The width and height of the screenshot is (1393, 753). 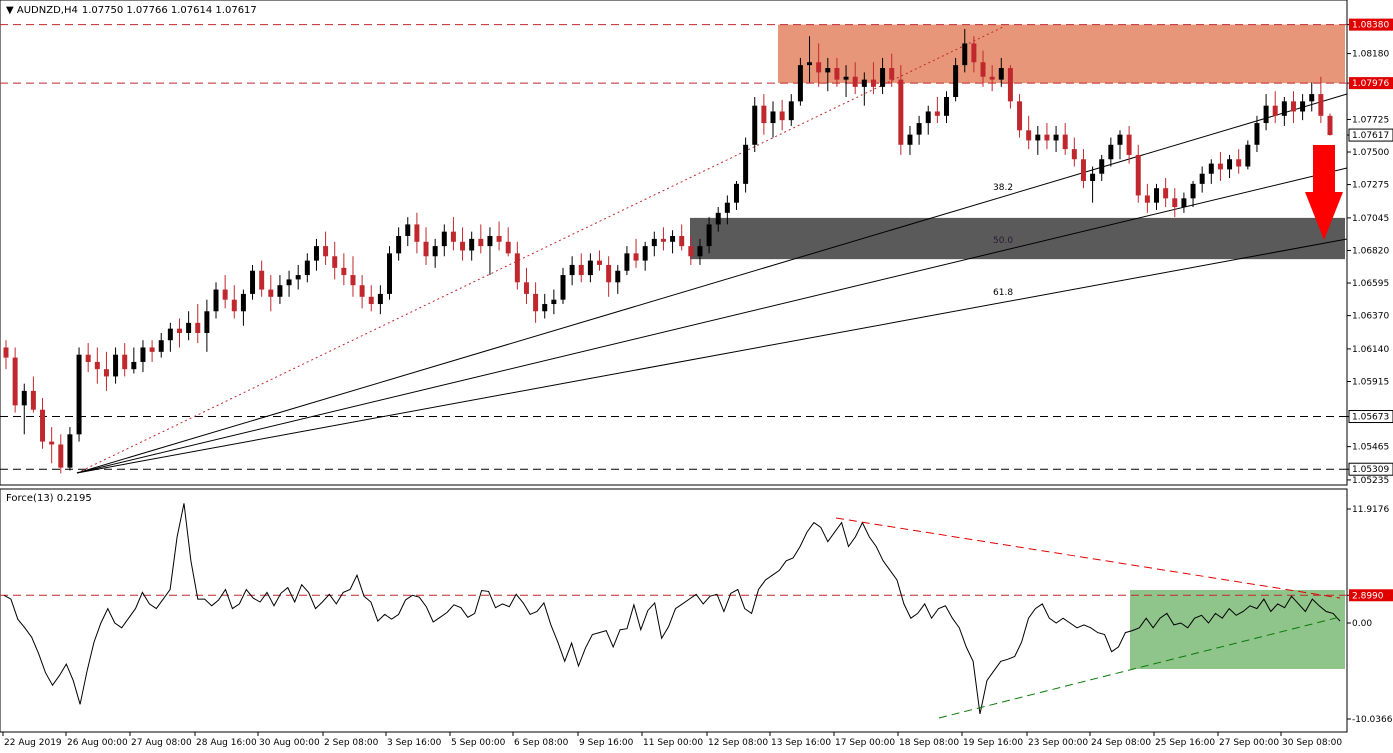 I want to click on x-tick-label: 30 Aug 00:00, so click(x=289, y=743).